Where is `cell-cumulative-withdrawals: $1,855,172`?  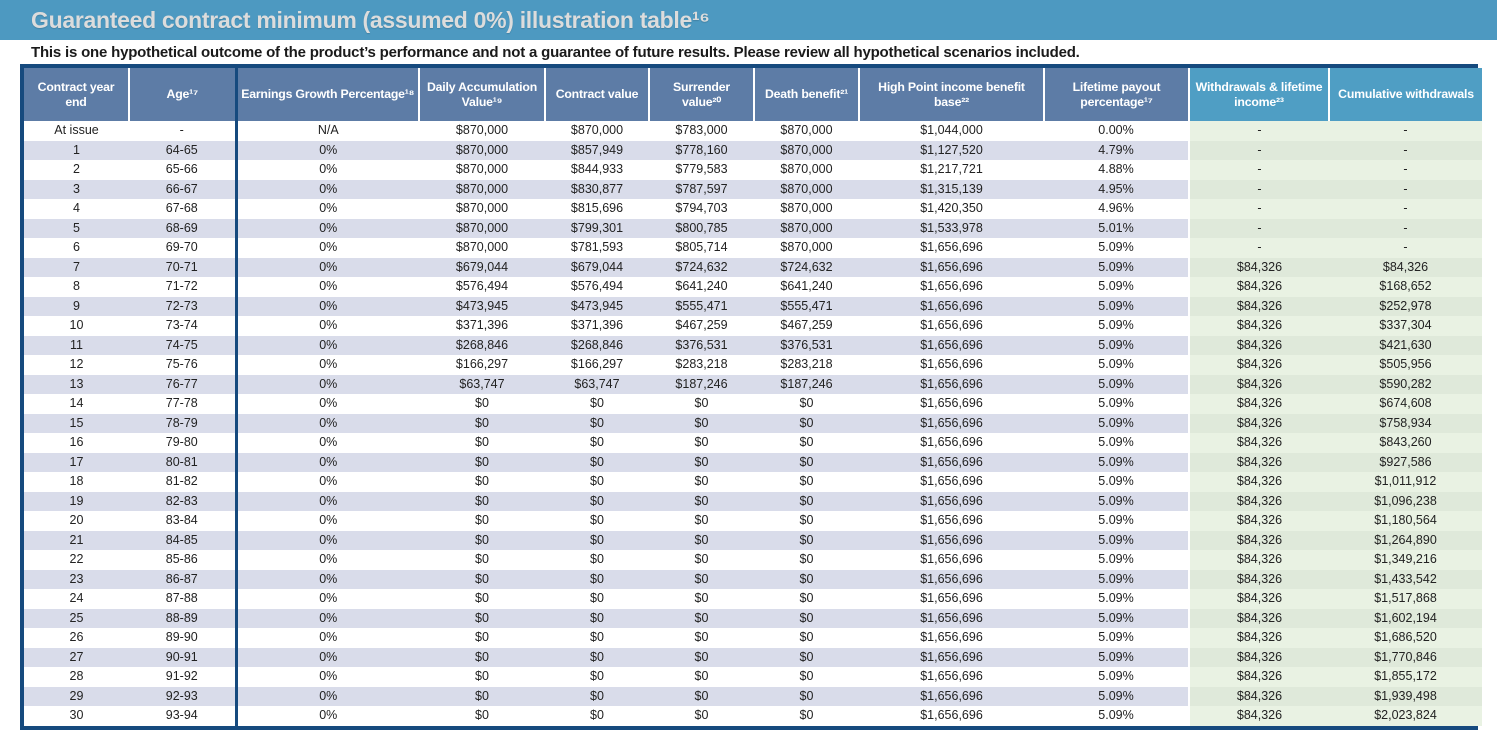 cell-cumulative-withdrawals: $1,855,172 is located at coordinates (1405, 677).